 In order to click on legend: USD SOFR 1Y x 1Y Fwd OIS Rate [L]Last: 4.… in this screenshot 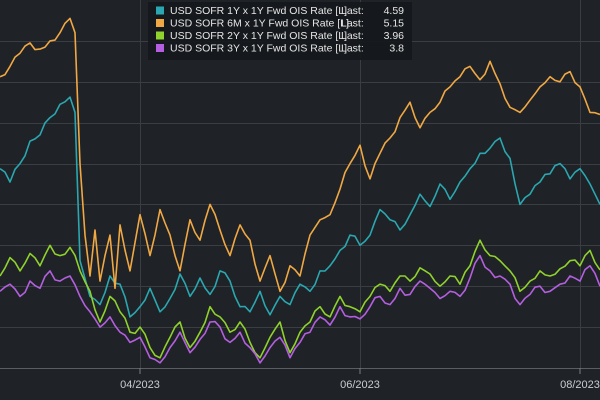, I will do `click(280, 31)`.